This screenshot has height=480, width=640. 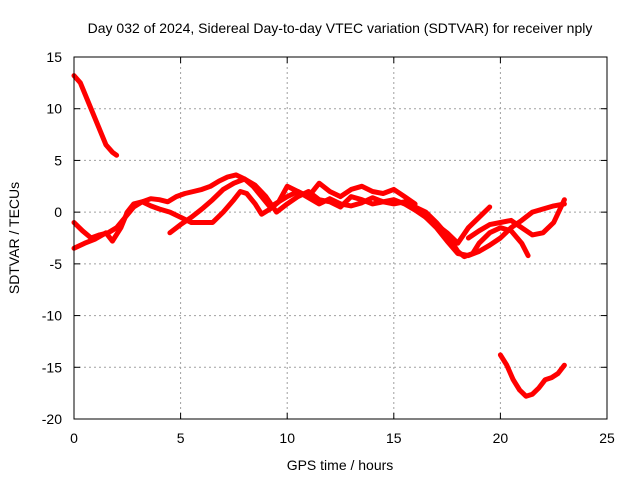 What do you see at coordinates (52, 419) in the screenshot?
I see `y-tick-label: -20` at bounding box center [52, 419].